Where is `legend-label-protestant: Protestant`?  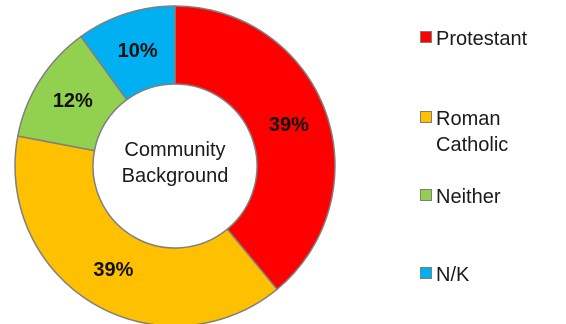
legend-label-protestant: Protestant is located at coordinates (482, 39).